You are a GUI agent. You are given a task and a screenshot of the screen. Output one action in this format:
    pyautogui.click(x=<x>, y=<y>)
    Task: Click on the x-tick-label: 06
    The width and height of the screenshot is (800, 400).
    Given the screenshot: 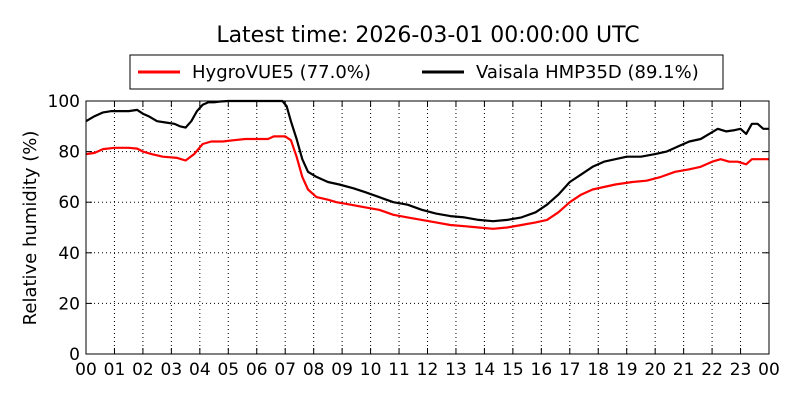 What is the action you would take?
    pyautogui.click(x=257, y=370)
    